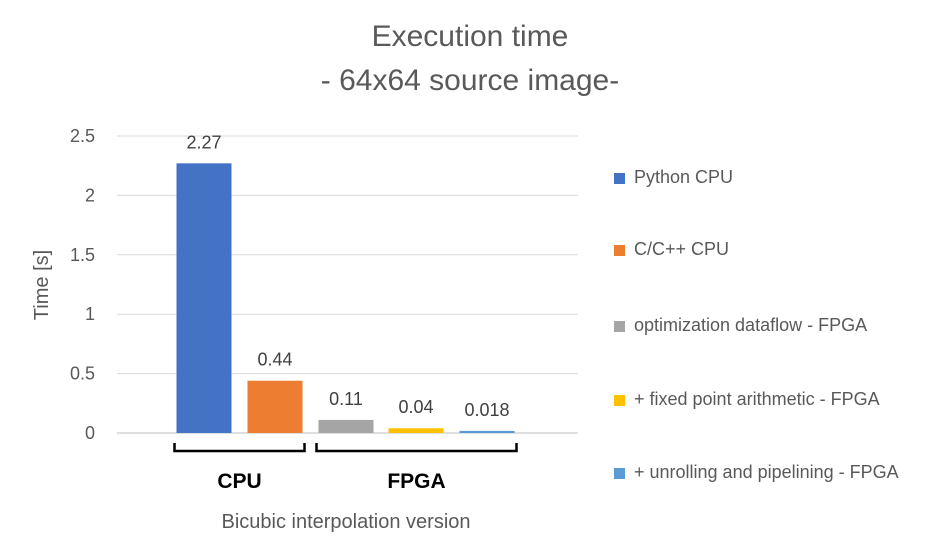 The image size is (928, 549). What do you see at coordinates (90, 314) in the screenshot?
I see `y-tick-label: 1` at bounding box center [90, 314].